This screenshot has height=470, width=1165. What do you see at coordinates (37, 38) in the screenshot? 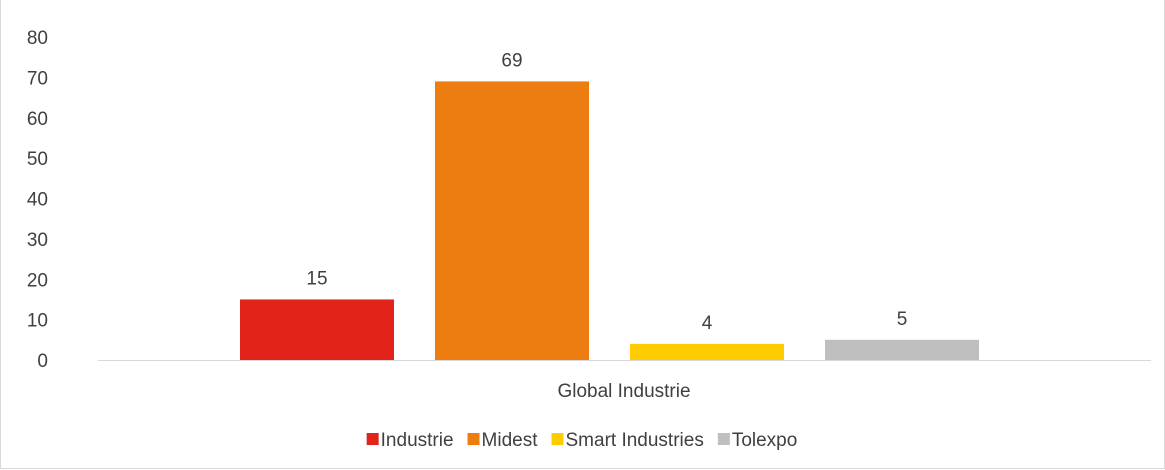
I see `y-tick-label: 80` at bounding box center [37, 38].